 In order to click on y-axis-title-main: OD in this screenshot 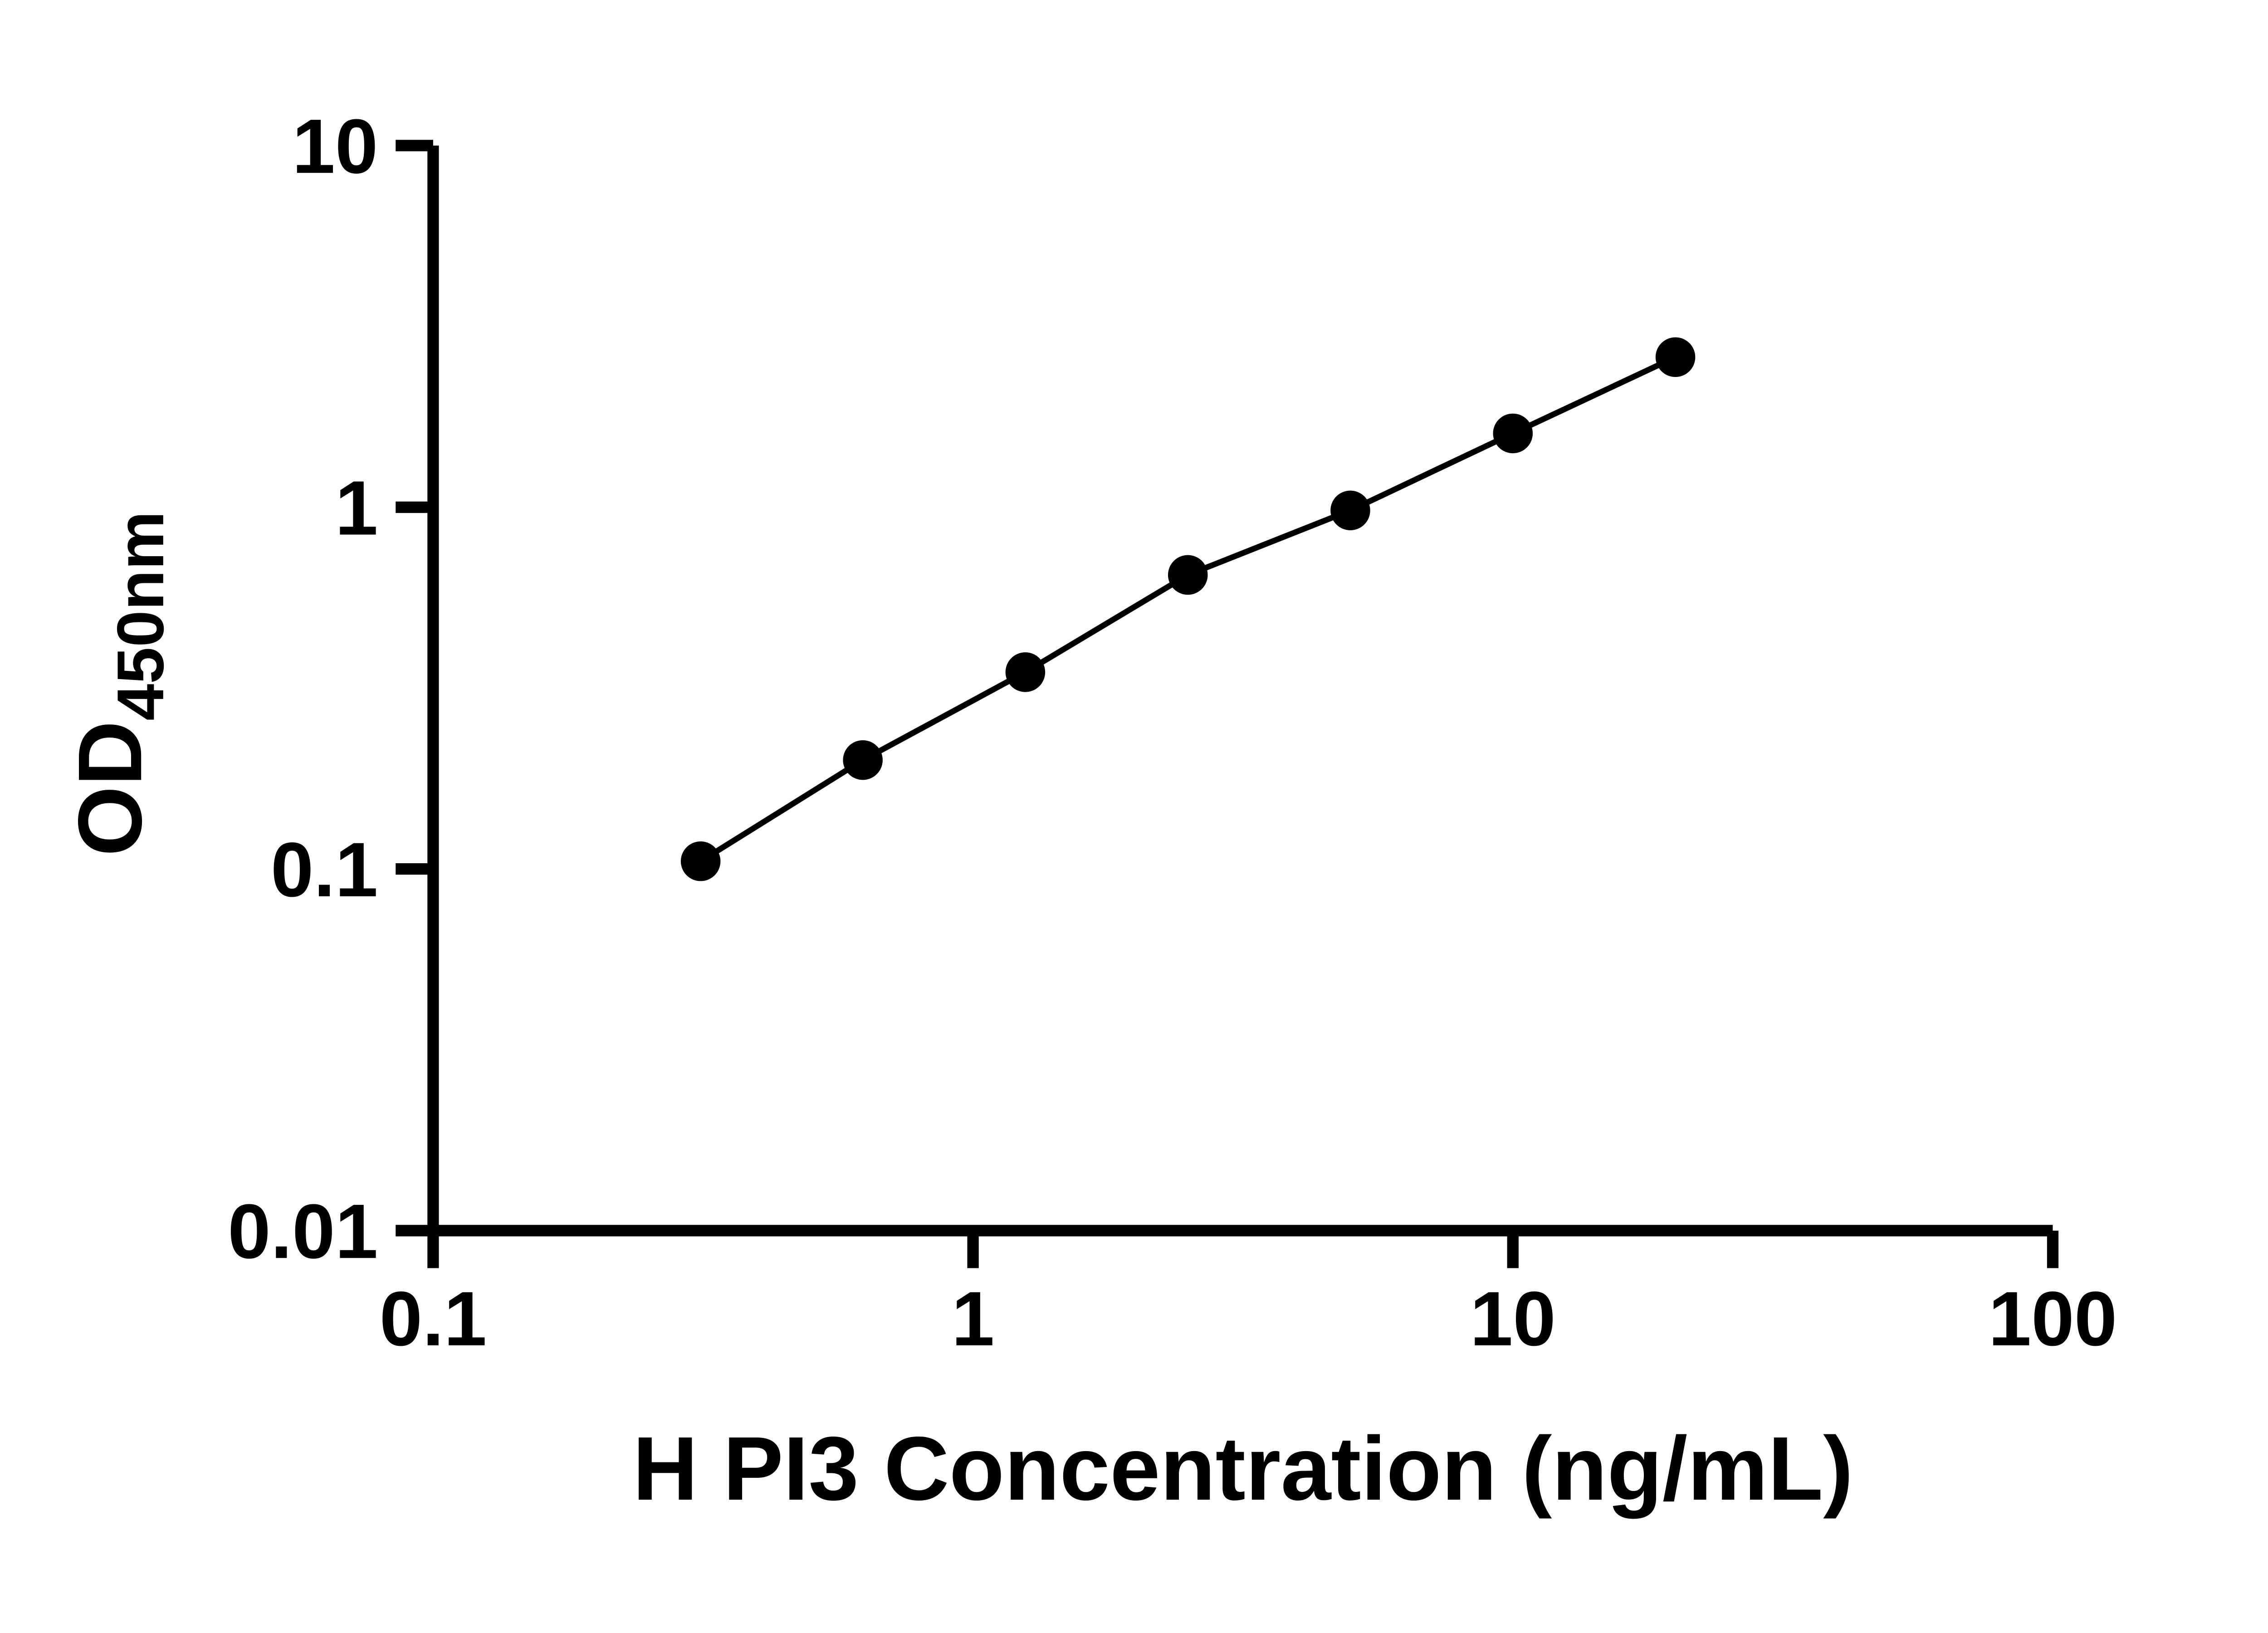, I will do `click(111, 788)`.